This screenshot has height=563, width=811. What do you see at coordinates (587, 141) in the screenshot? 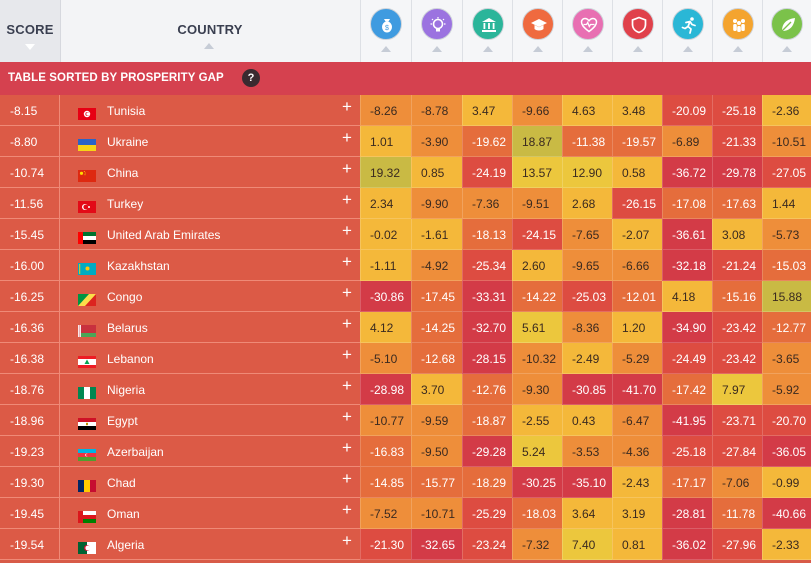
I see `pillar-value-cell: -11.38` at bounding box center [587, 141].